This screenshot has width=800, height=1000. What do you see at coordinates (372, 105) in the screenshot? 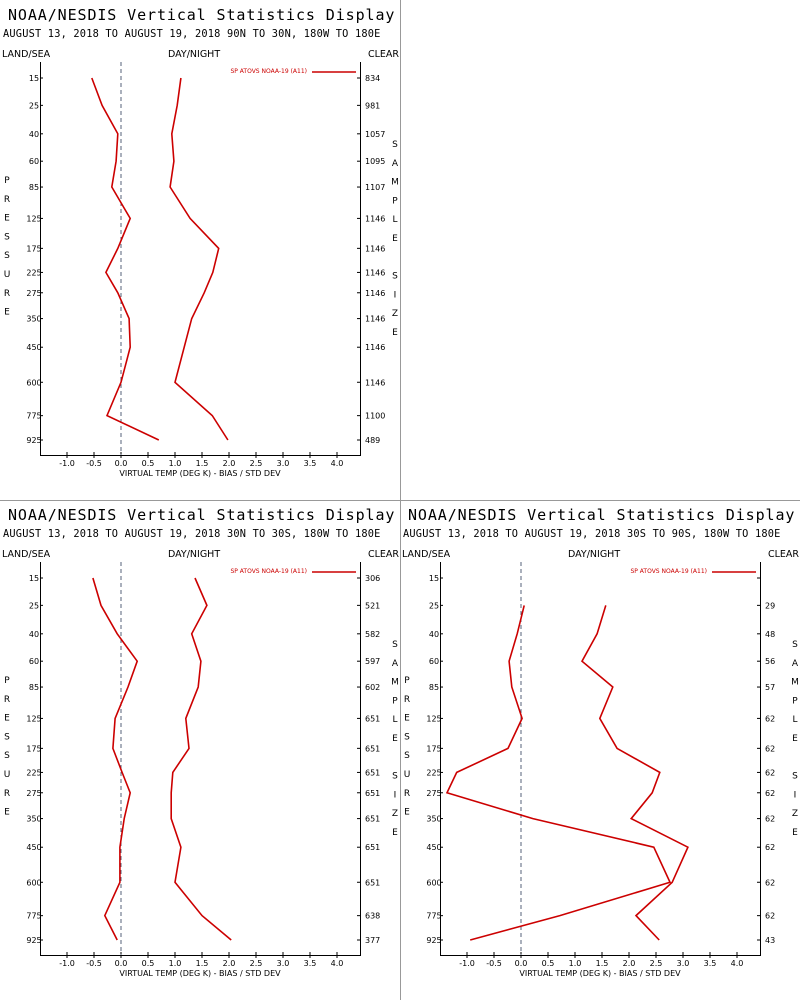
I see `sample-size: 981` at bounding box center [372, 105].